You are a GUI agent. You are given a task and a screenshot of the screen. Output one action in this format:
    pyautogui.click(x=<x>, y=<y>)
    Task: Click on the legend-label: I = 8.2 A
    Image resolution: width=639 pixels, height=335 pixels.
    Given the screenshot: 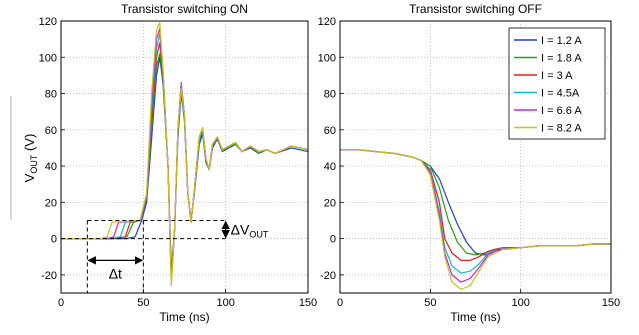 What is the action you would take?
    pyautogui.click(x=561, y=129)
    